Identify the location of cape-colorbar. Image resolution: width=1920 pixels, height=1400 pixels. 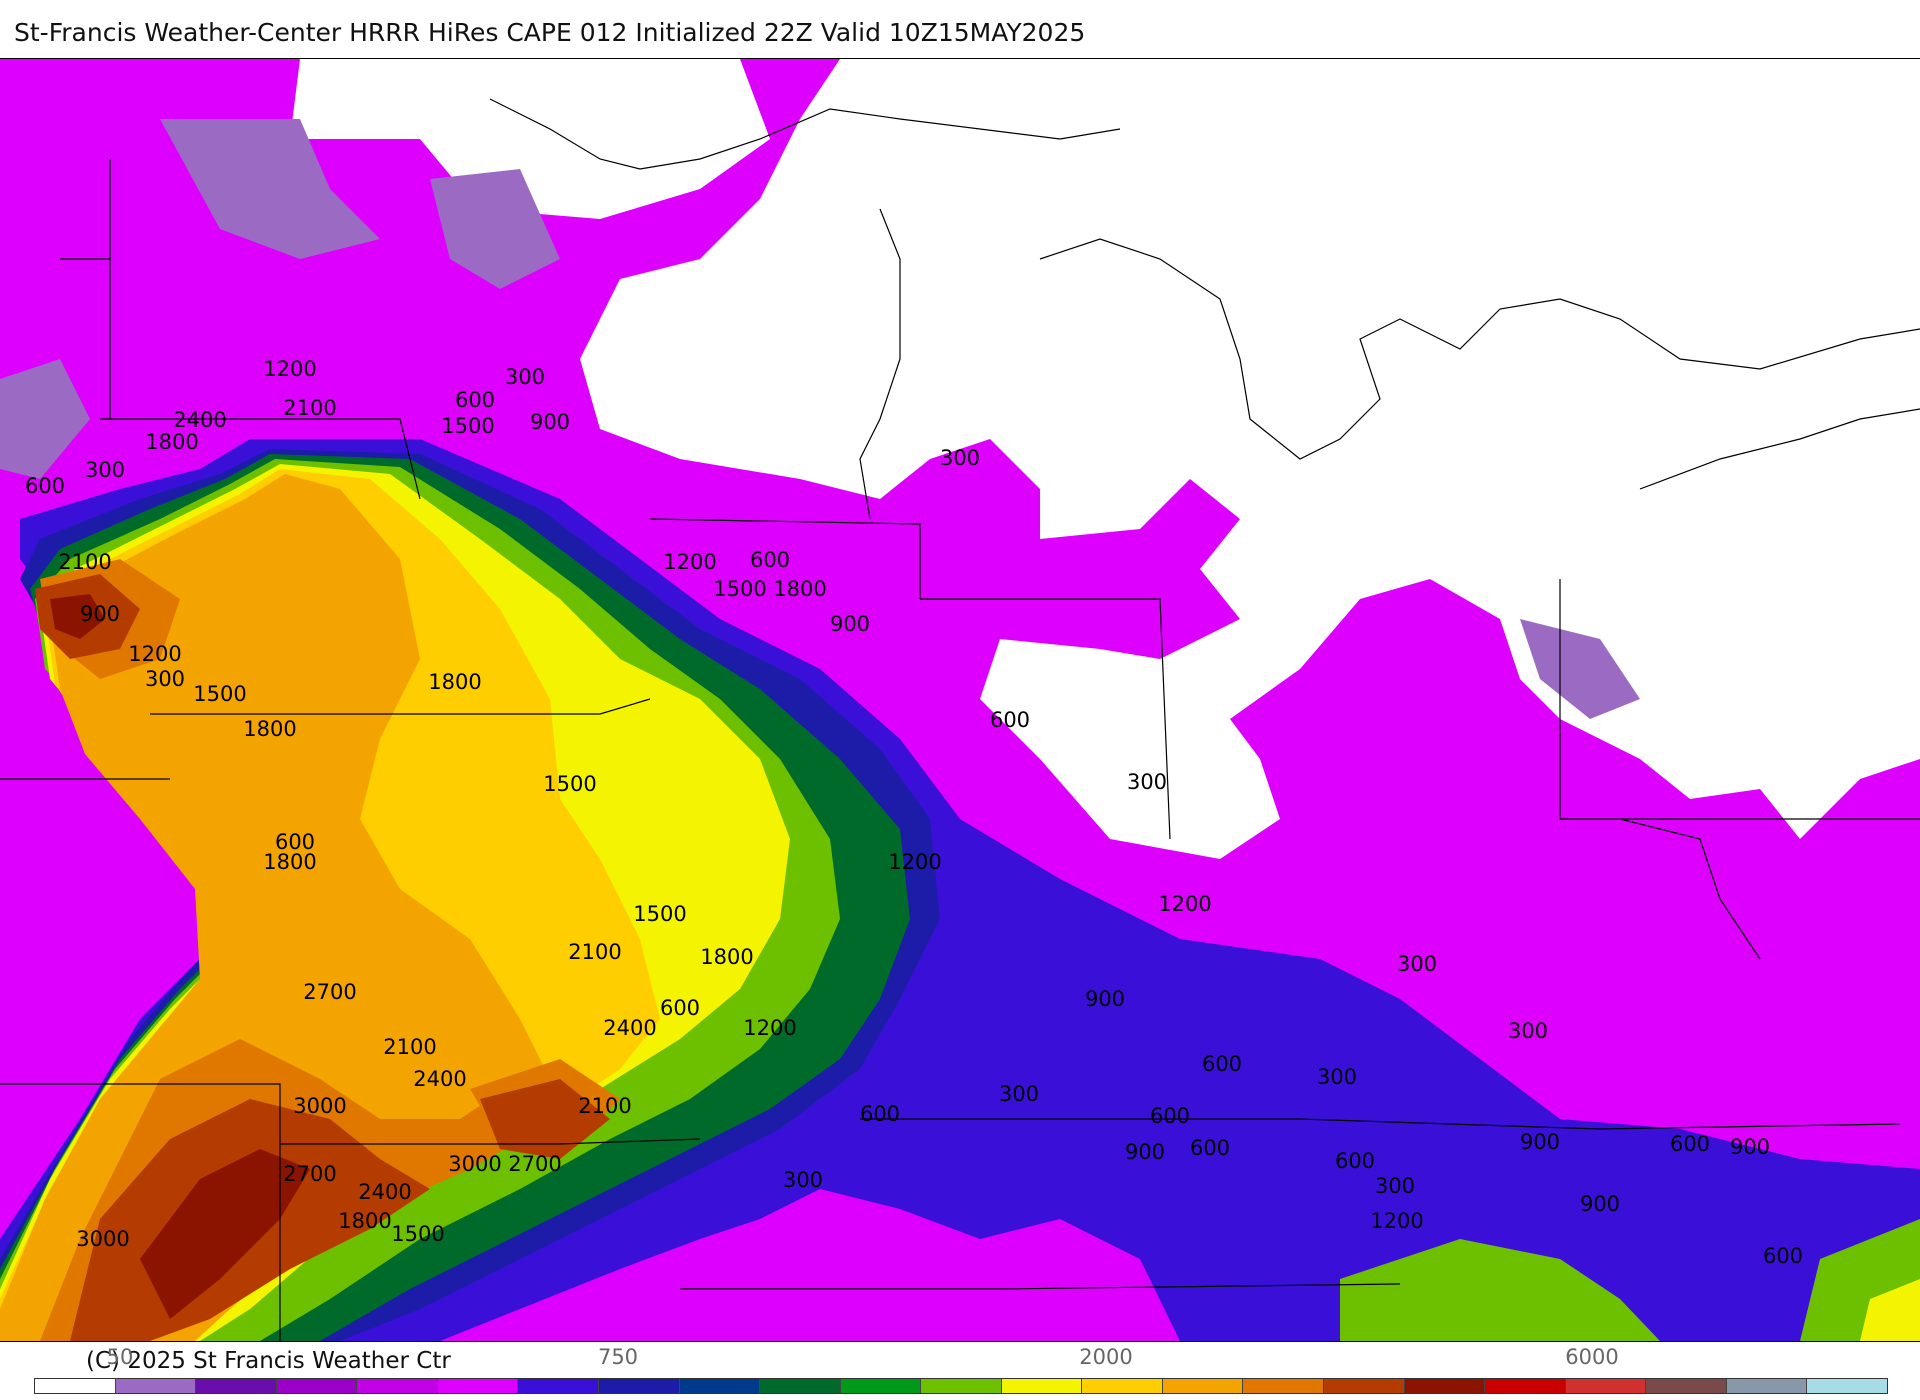
(961, 1386).